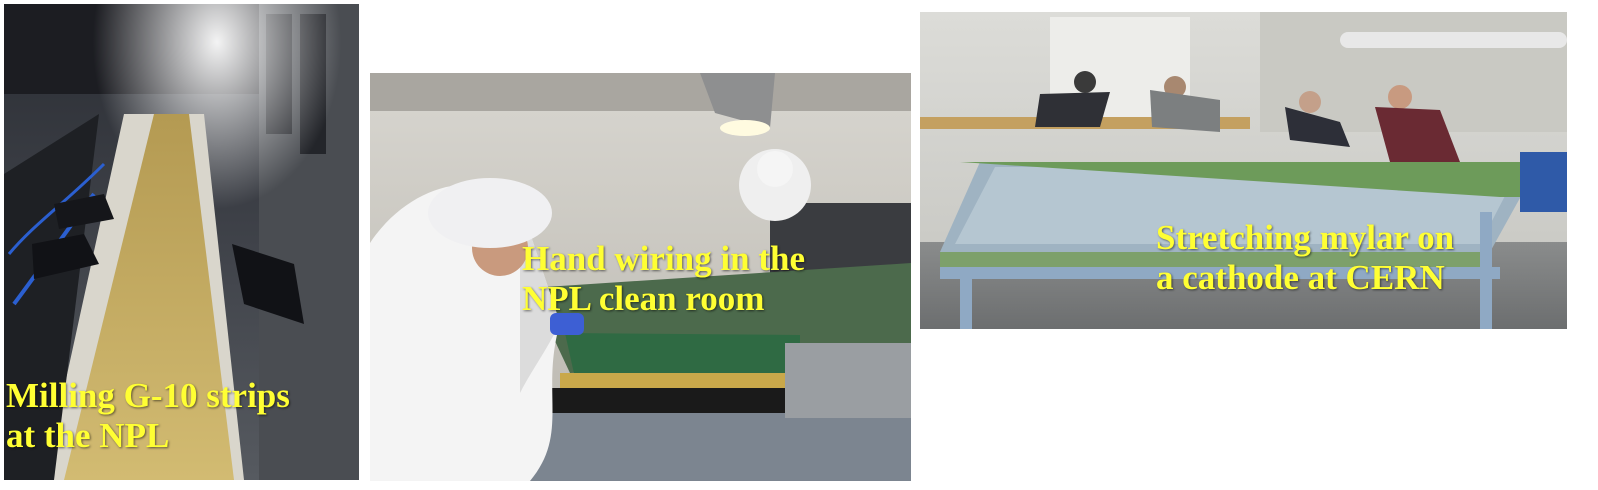  I want to click on caption-stretching-mylar: Stretching mylar on a cathode at CERN, so click(1305, 257).